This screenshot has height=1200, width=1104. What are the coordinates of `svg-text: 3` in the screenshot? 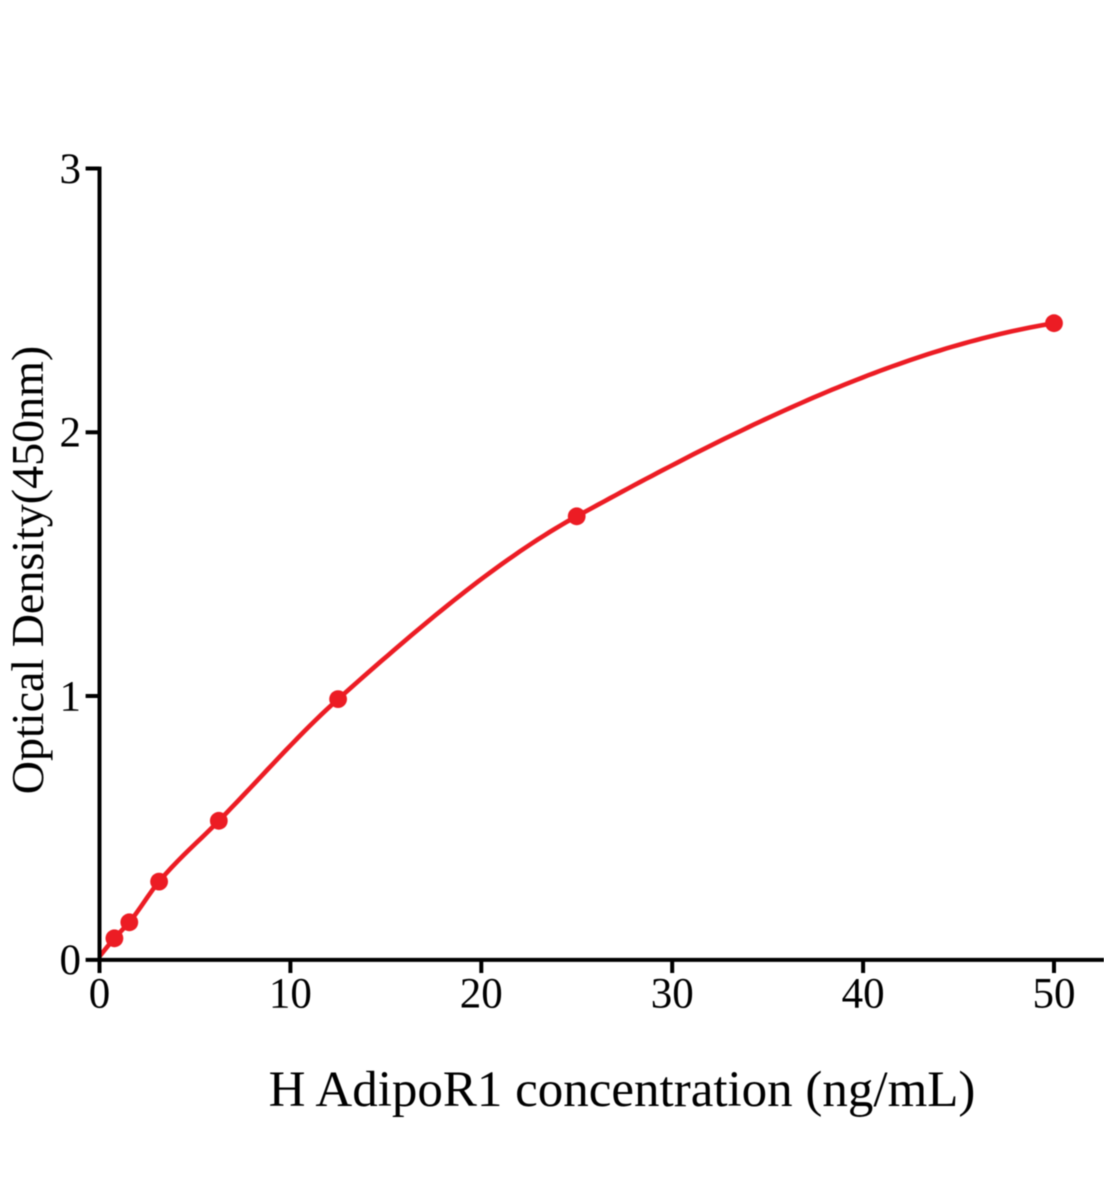 It's located at (71, 169).